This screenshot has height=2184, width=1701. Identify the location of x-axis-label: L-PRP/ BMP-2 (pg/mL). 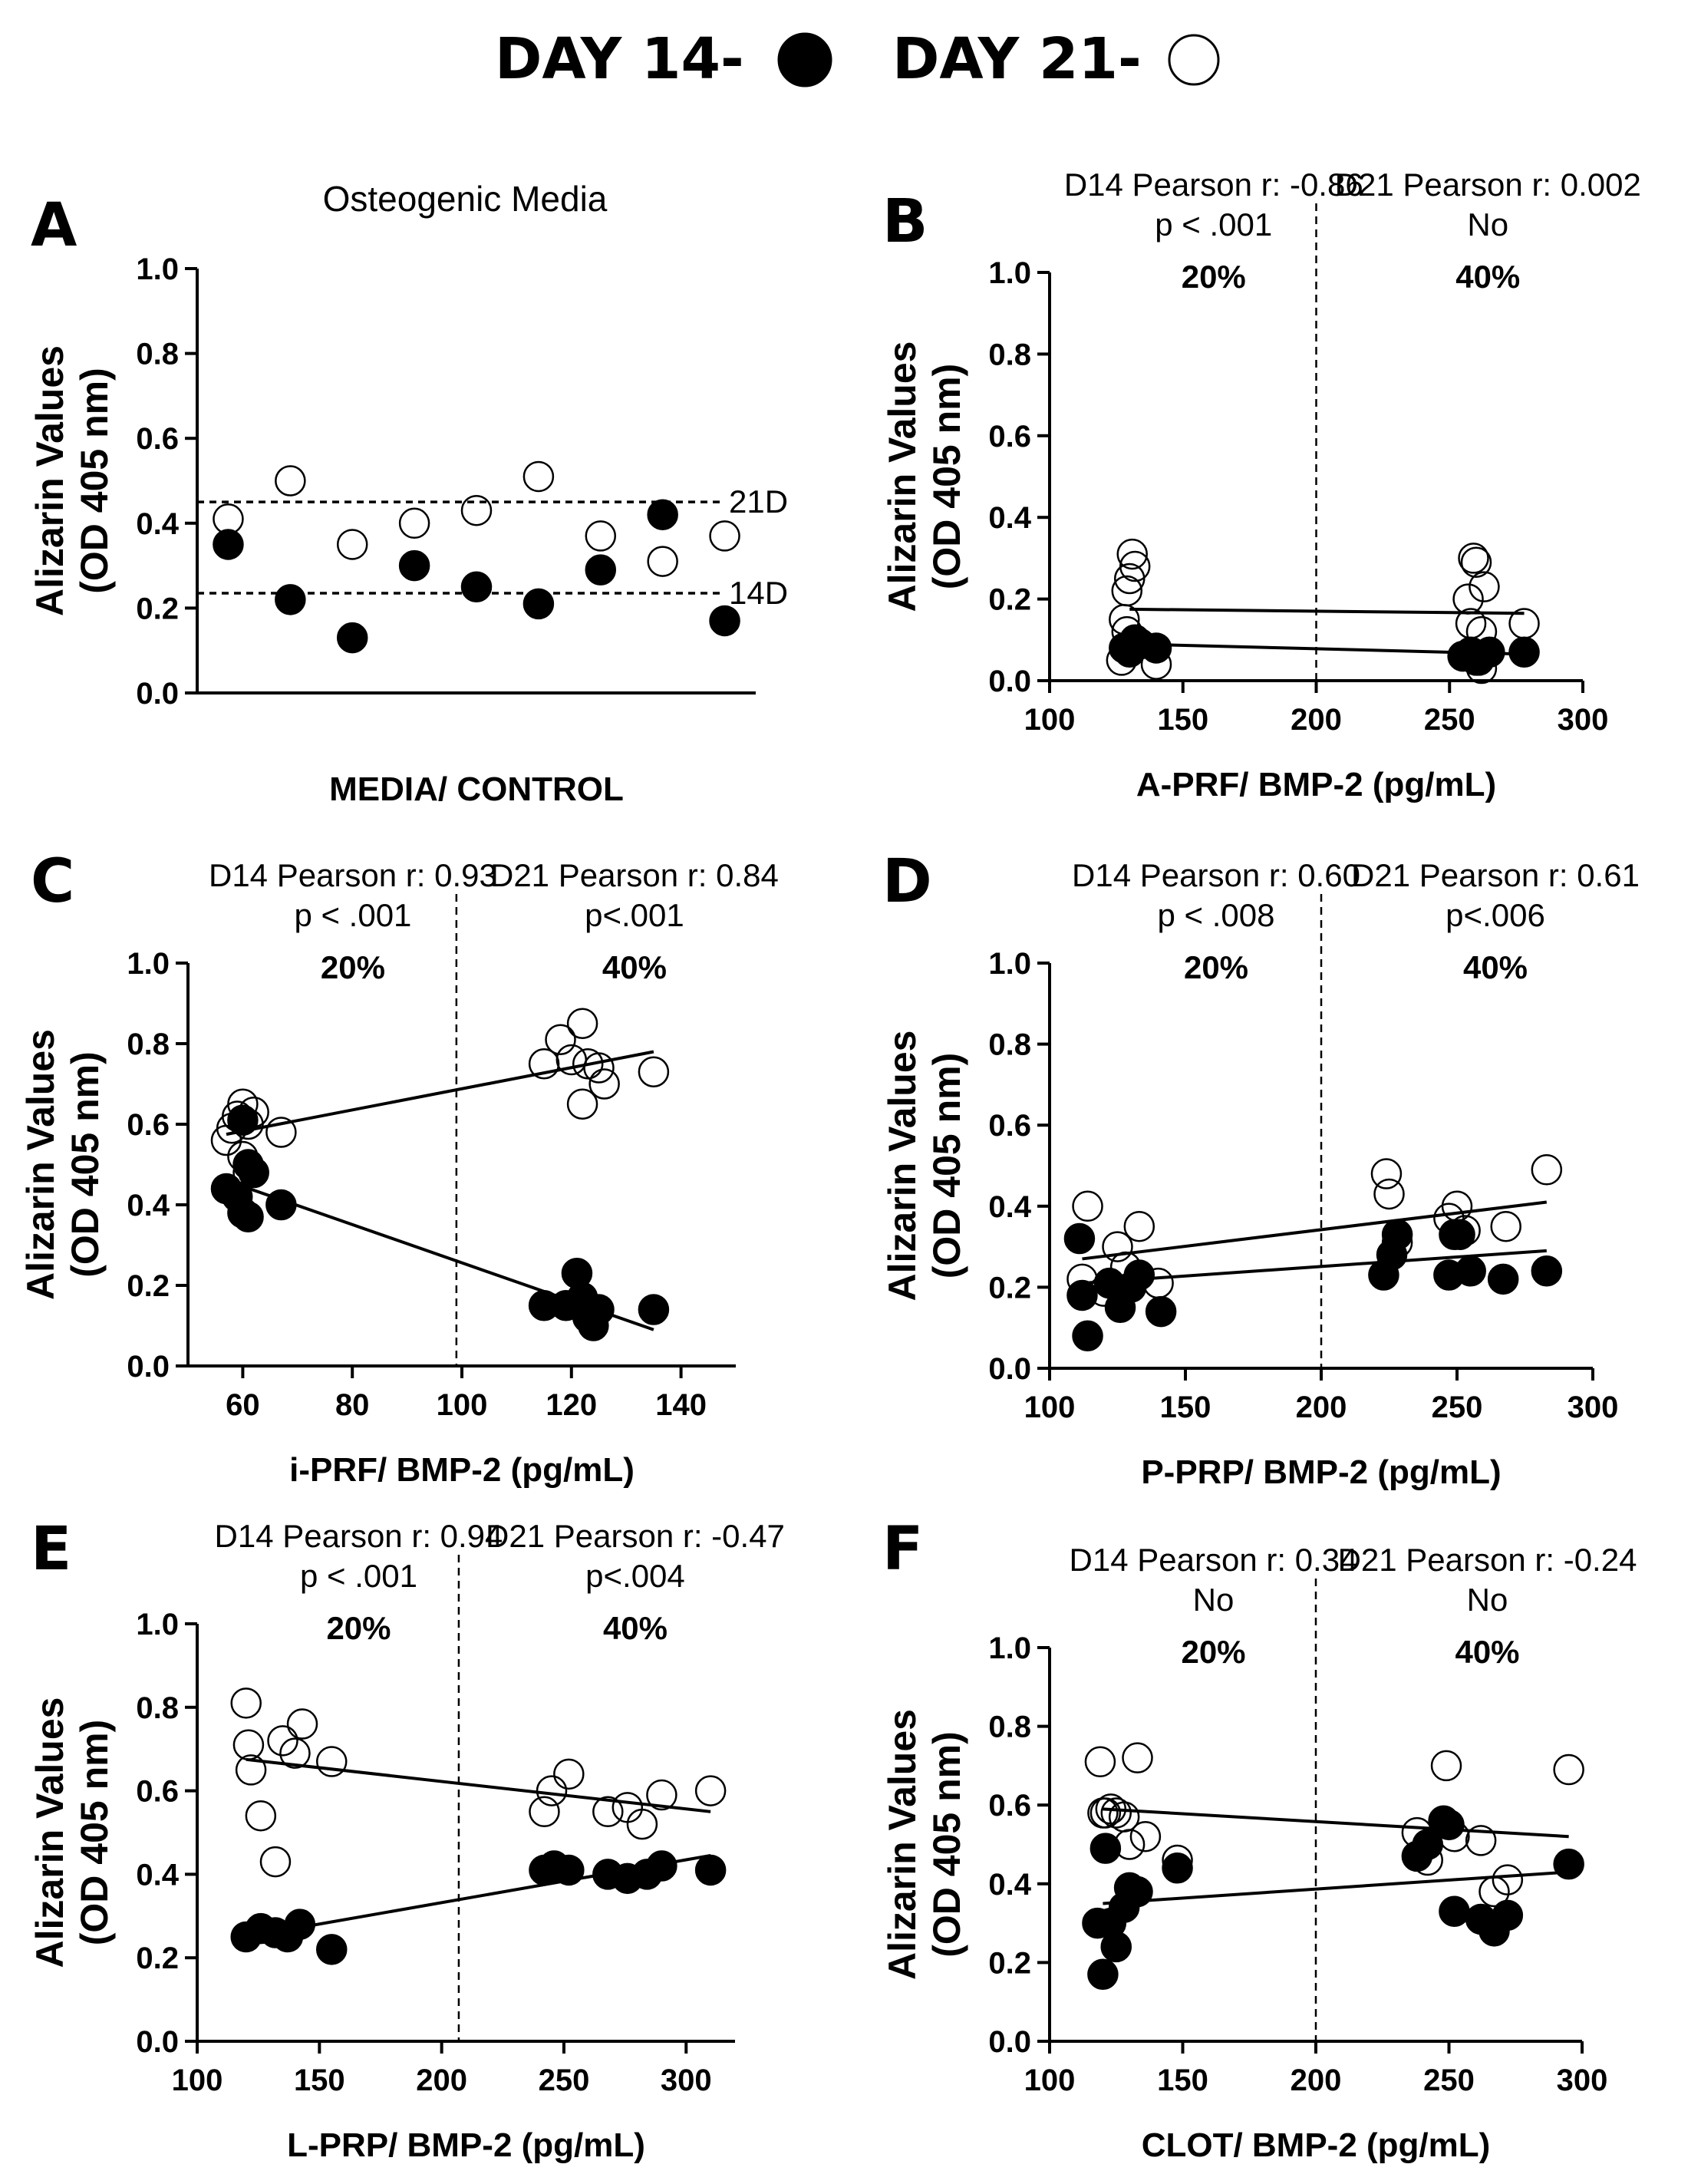
(466, 2145).